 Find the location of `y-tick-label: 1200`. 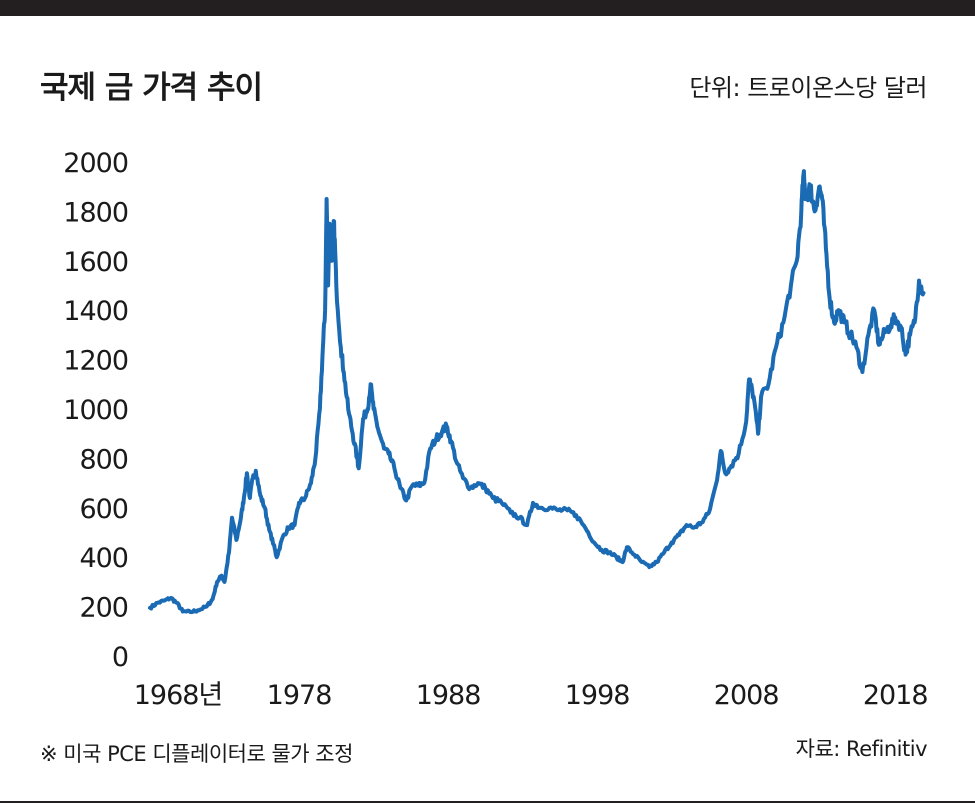

y-tick-label: 1200 is located at coordinates (95, 361).